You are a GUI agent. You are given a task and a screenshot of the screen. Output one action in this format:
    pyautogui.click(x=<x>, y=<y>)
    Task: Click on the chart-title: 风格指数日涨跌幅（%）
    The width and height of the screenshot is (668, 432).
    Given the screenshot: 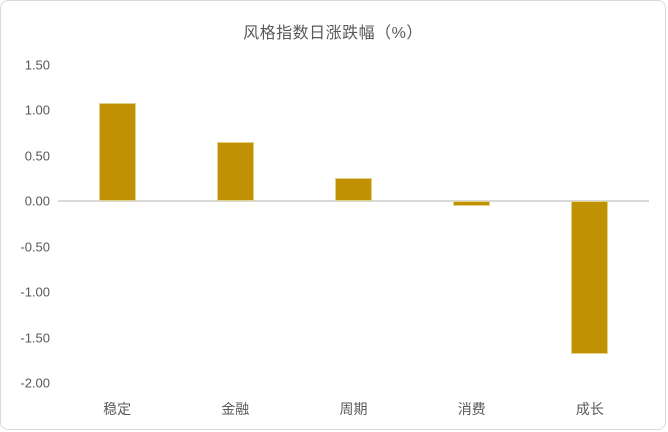 What is the action you would take?
    pyautogui.click(x=333, y=33)
    